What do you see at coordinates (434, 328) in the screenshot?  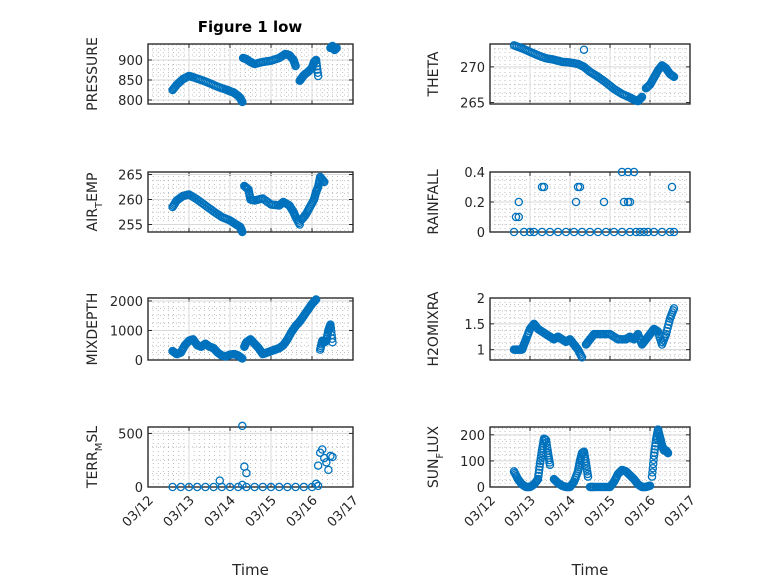 I see `y-axis-label: H2OMIXRA` at bounding box center [434, 328].